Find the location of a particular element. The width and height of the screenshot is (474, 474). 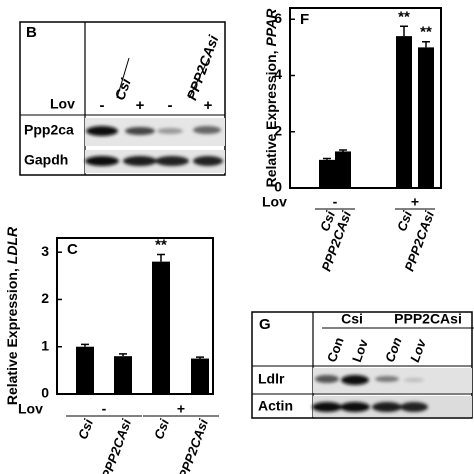

y-tick-label: 1 is located at coordinates (45, 345).